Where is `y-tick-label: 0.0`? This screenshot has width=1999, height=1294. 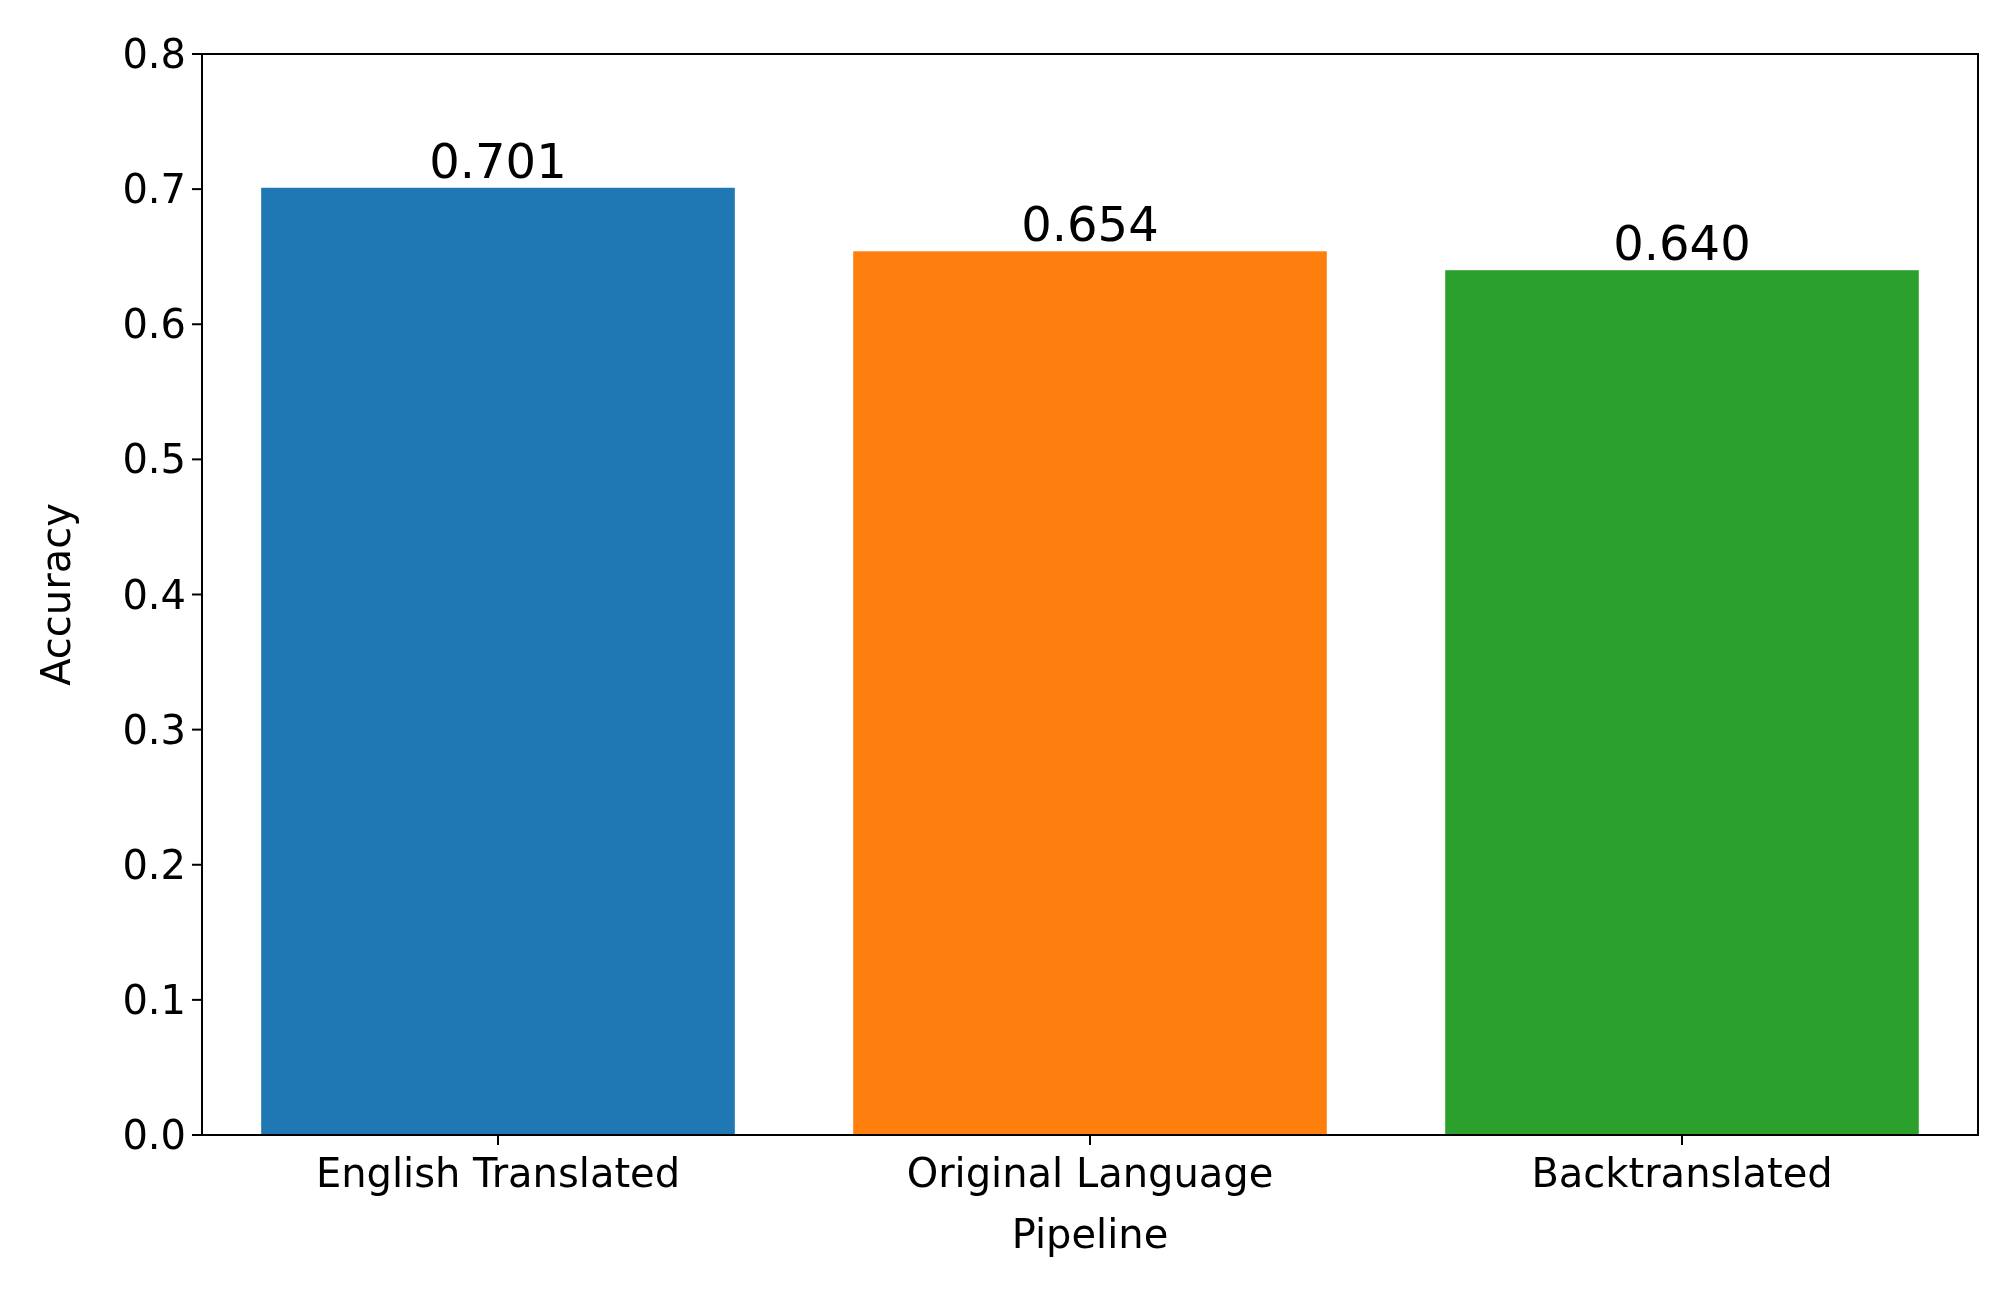
y-tick-label: 0.0 is located at coordinates (154, 1135).